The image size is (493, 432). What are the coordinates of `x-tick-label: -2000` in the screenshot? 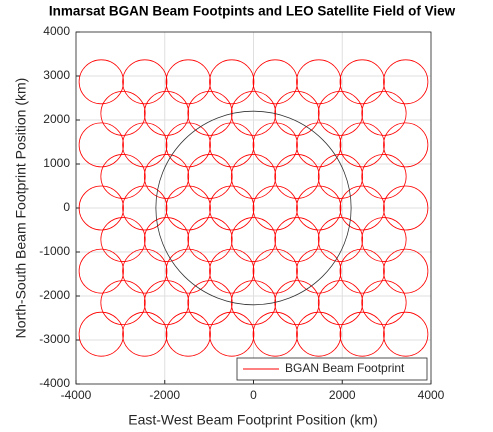 It's located at (164, 395).